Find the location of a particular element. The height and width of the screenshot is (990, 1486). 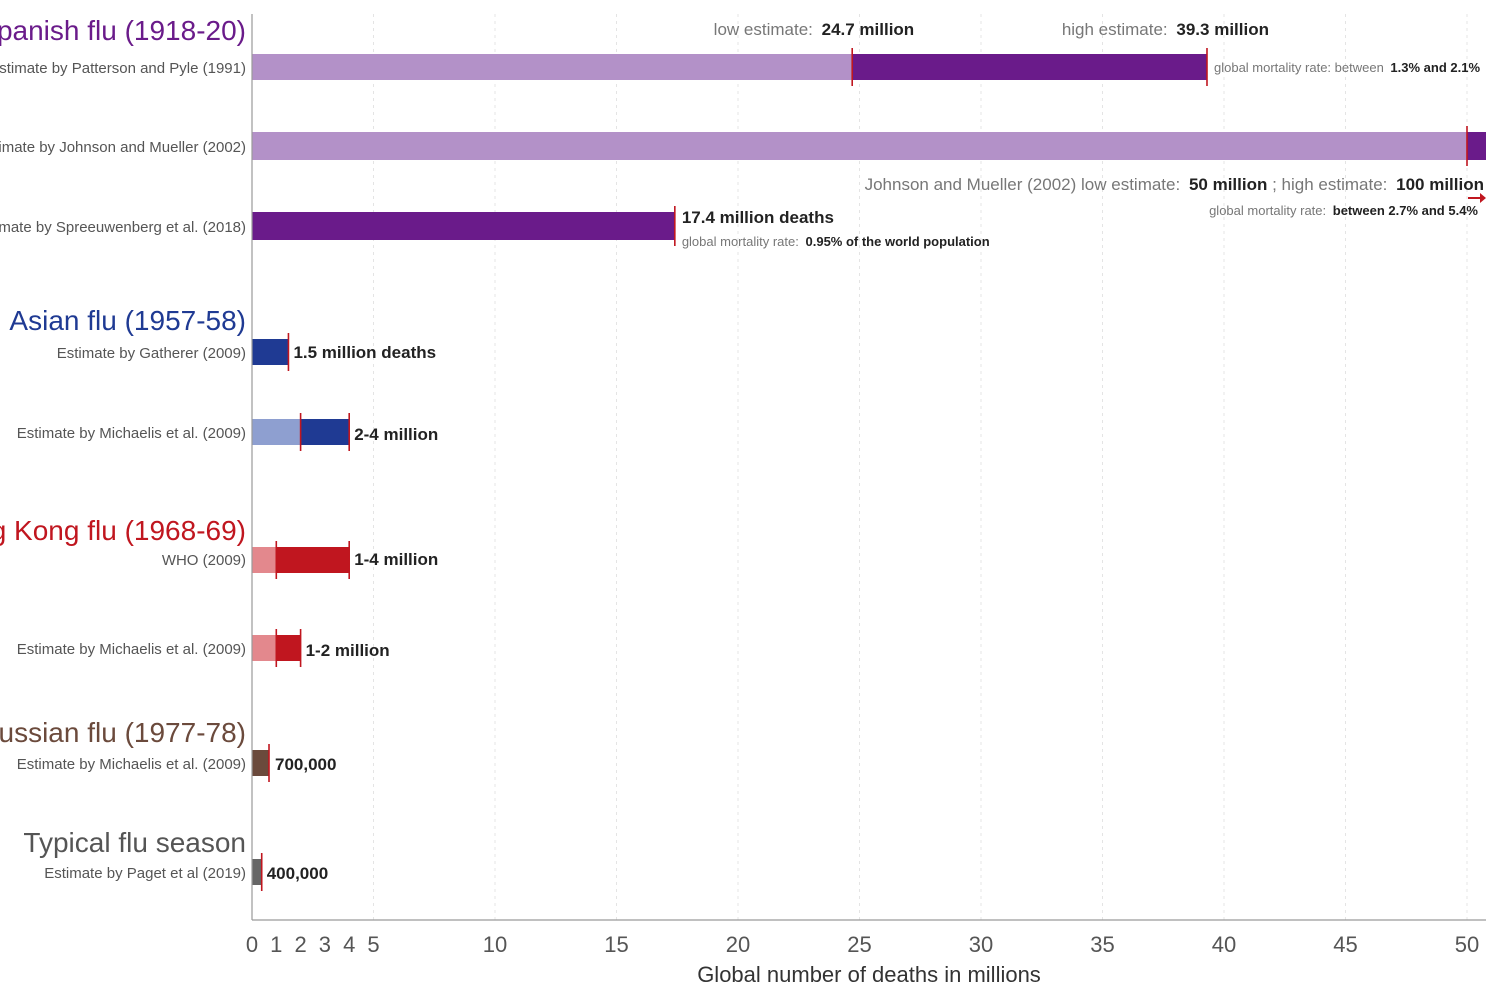

x-axis-ticks: 0 1 2 3 4 5 10 15 20 25 30 35 40 45 50 is located at coordinates (862, 944).